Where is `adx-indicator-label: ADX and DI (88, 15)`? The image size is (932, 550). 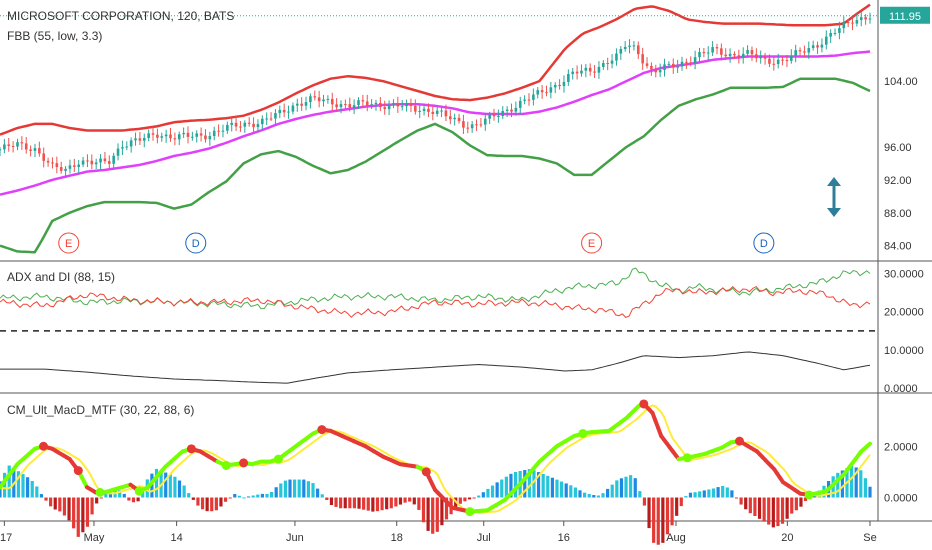
adx-indicator-label: ADX and DI (88, 15) is located at coordinates (61, 277).